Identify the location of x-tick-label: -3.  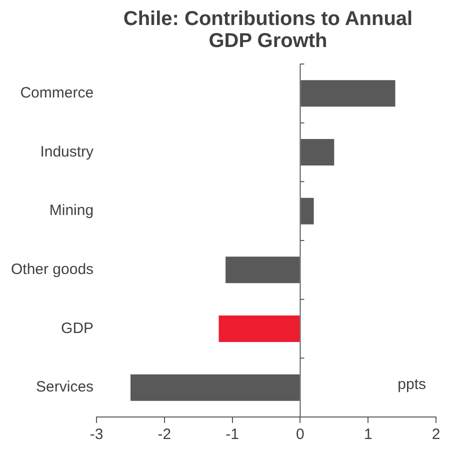
(97, 435).